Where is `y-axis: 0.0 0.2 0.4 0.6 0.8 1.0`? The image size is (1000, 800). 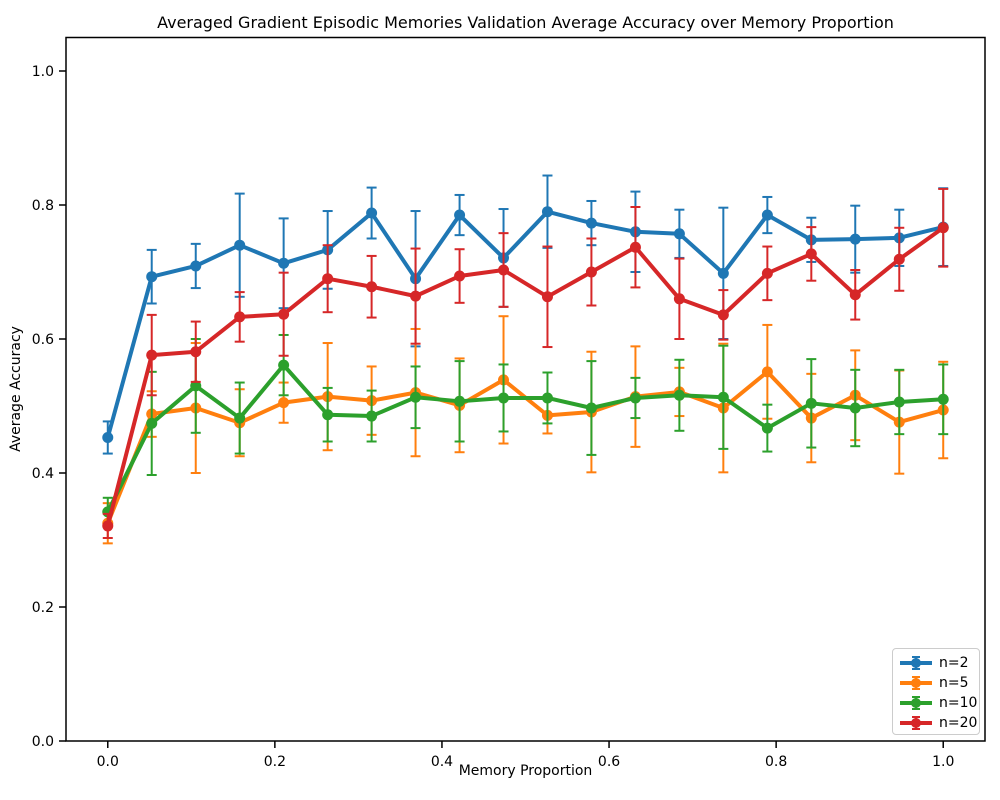 y-axis: 0.0 0.2 0.4 0.6 0.8 1.0 is located at coordinates (49, 407).